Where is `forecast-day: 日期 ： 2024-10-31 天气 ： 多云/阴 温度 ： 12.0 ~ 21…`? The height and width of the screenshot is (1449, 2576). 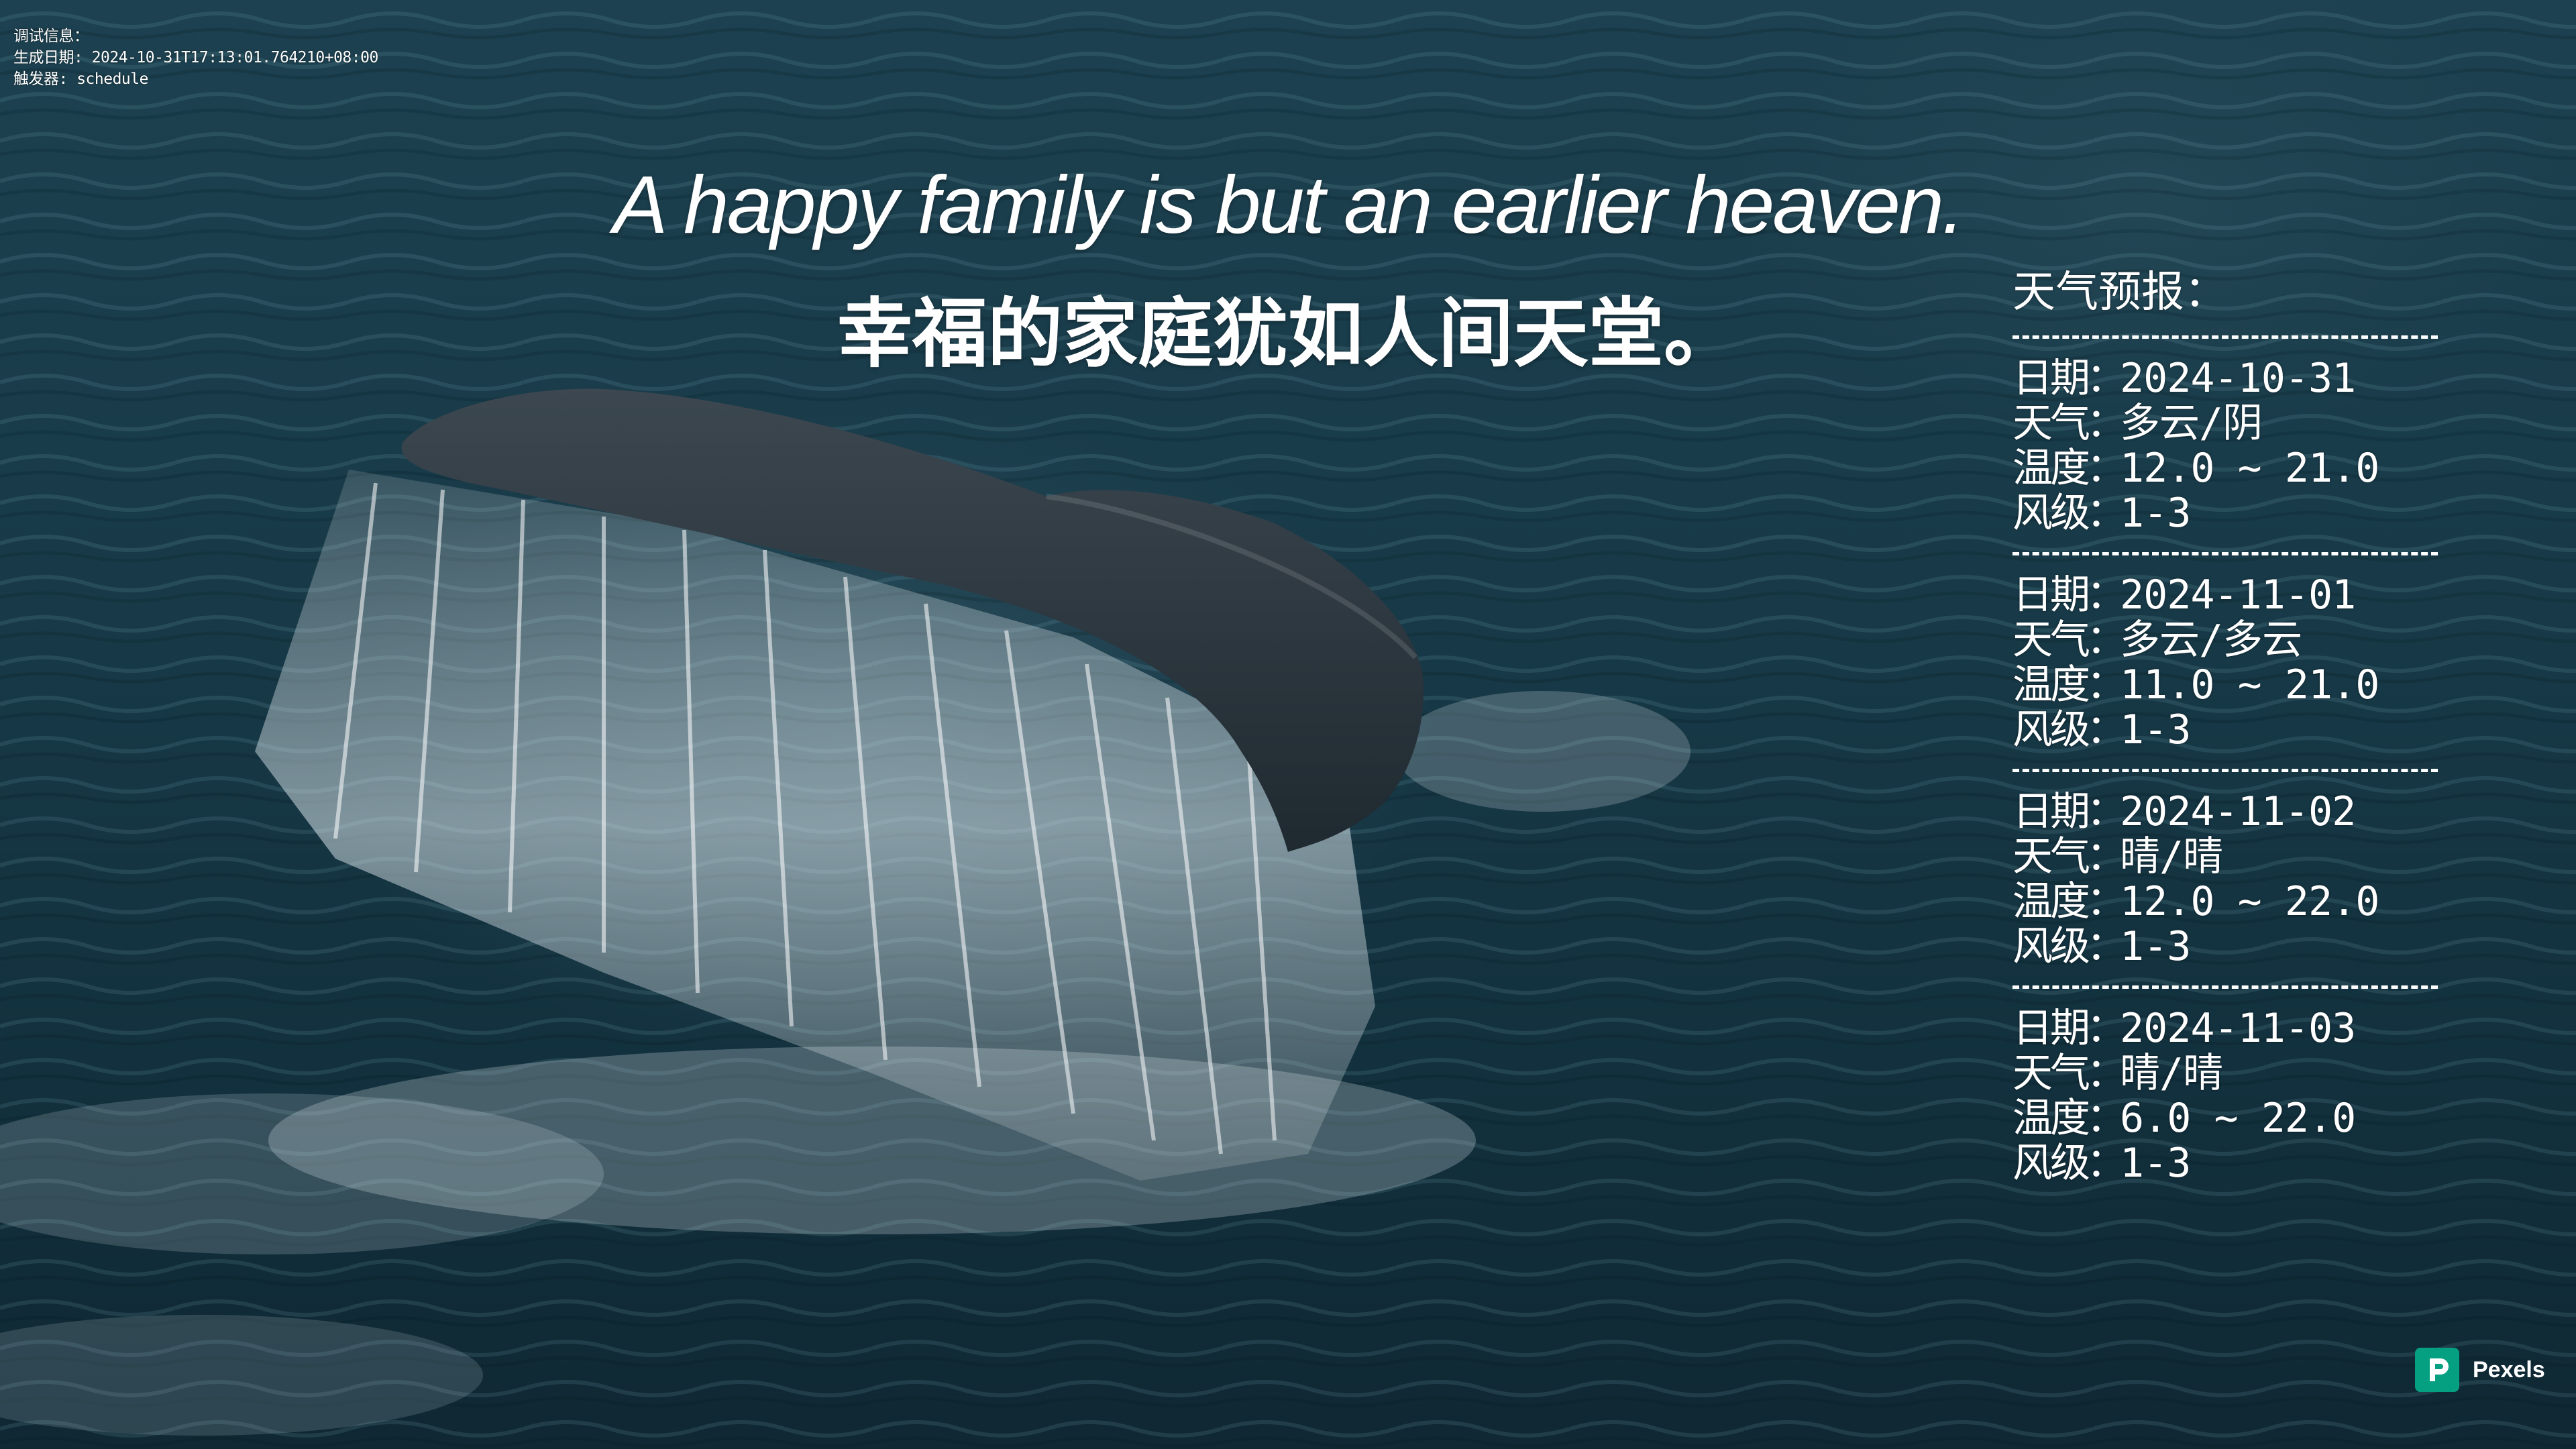 forecast-day: 日期 ： 2024-10-31 天气 ： 多云/阴 温度 ： 12.0 ~ 21… is located at coordinates (2227, 446).